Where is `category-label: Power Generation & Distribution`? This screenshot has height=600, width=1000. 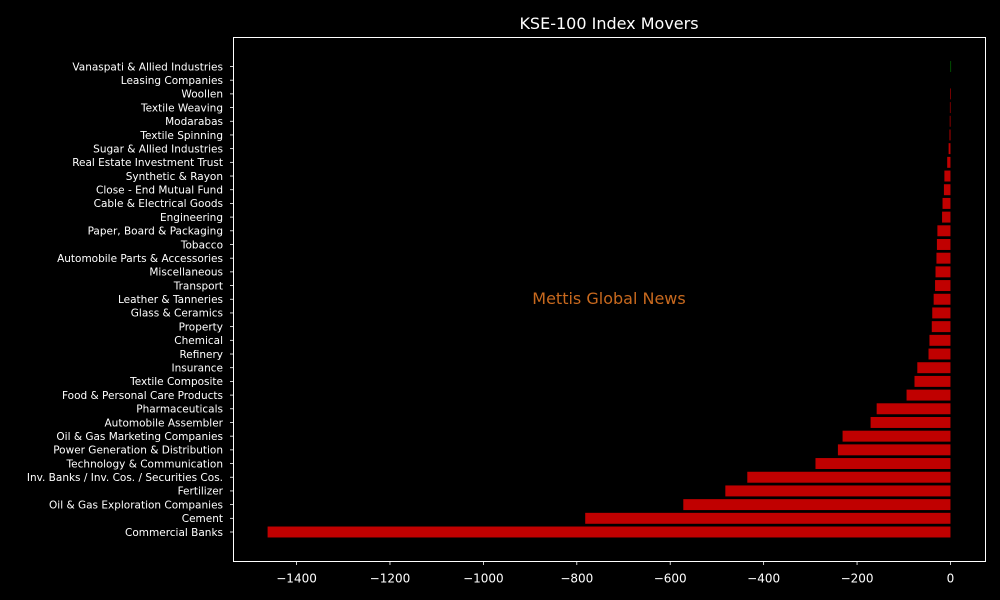 category-label: Power Generation & Distribution is located at coordinates (138, 451).